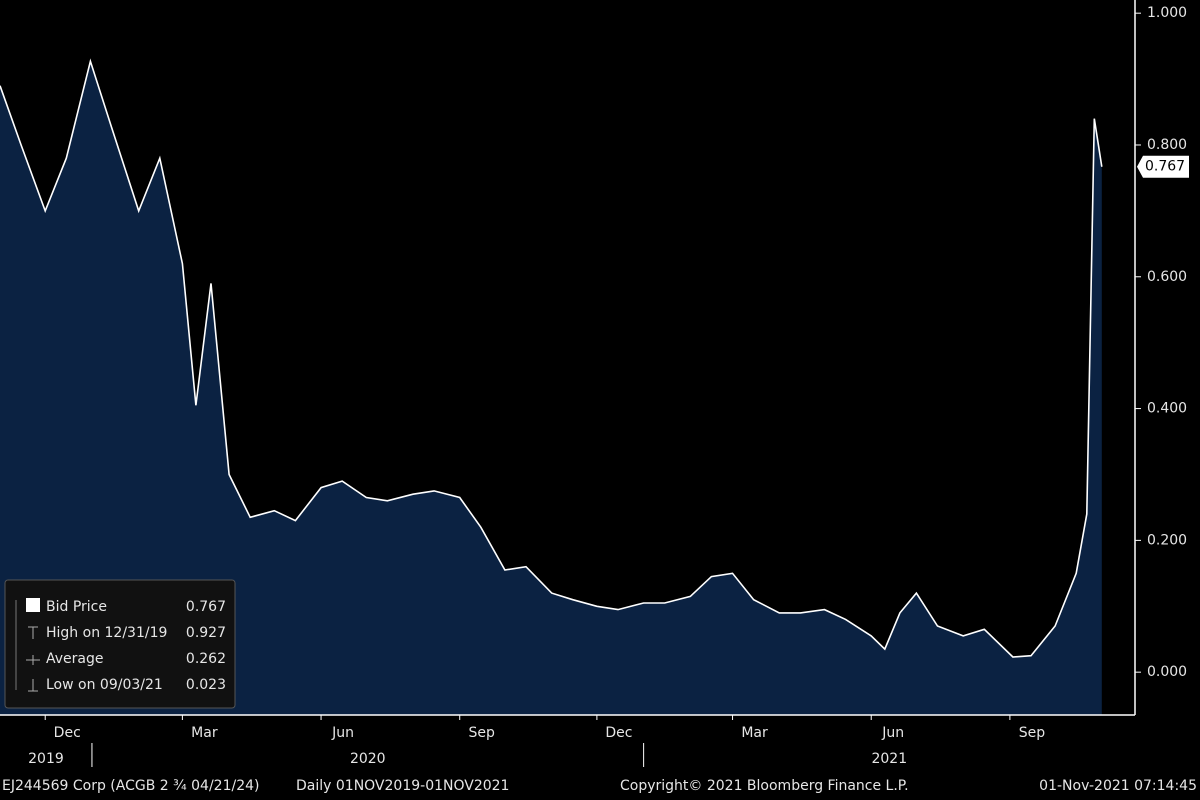 The width and height of the screenshot is (1200, 800). I want to click on legend-label: High on 12/31/19, so click(106, 633).